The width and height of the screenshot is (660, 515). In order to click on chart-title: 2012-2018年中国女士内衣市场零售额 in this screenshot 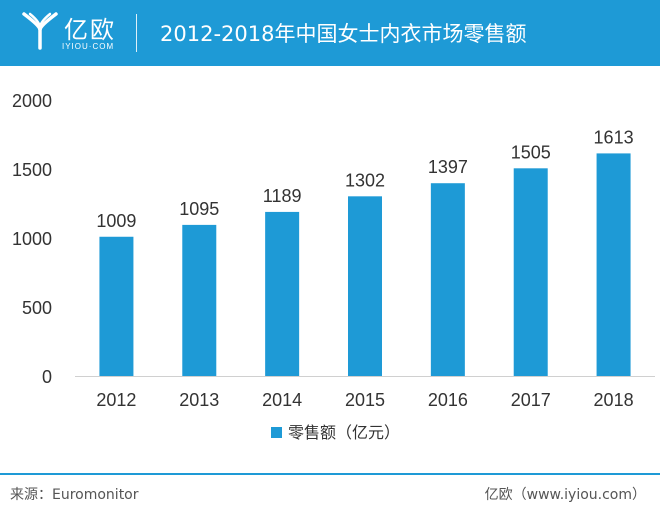, I will do `click(343, 34)`.